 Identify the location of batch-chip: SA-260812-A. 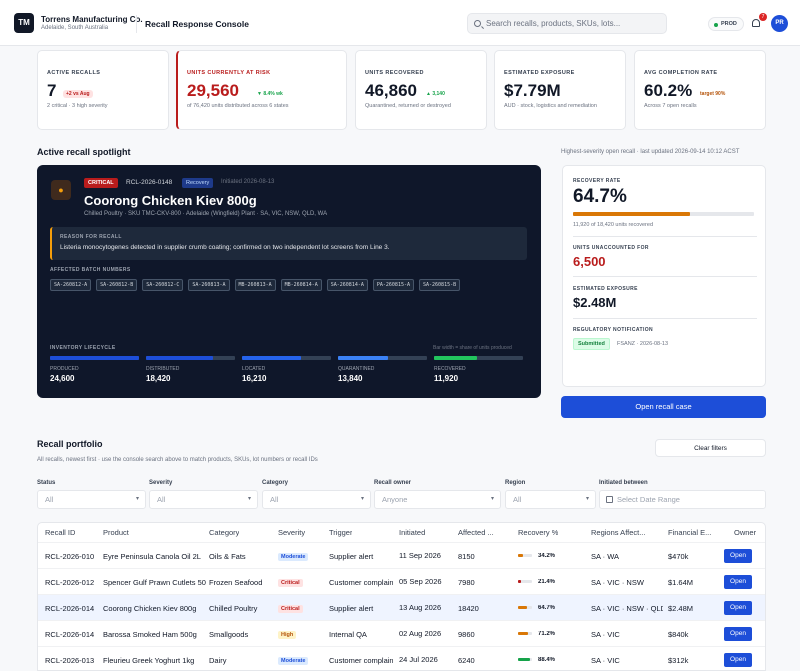
(71, 285).